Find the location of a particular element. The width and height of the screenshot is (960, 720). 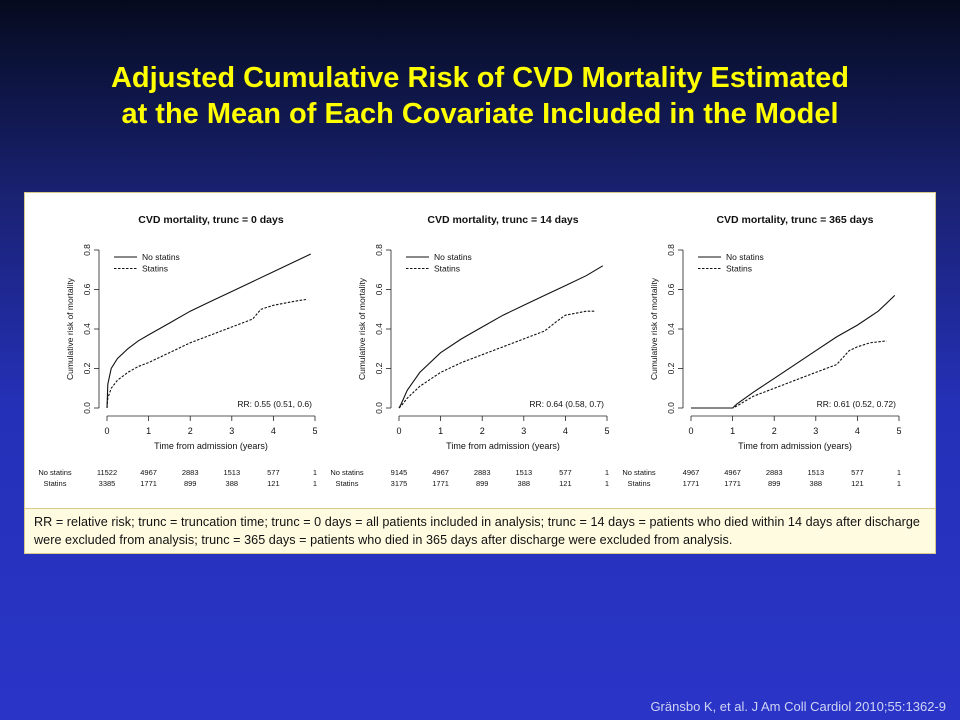

risk-table-cell: 11522 is located at coordinates (107, 472).